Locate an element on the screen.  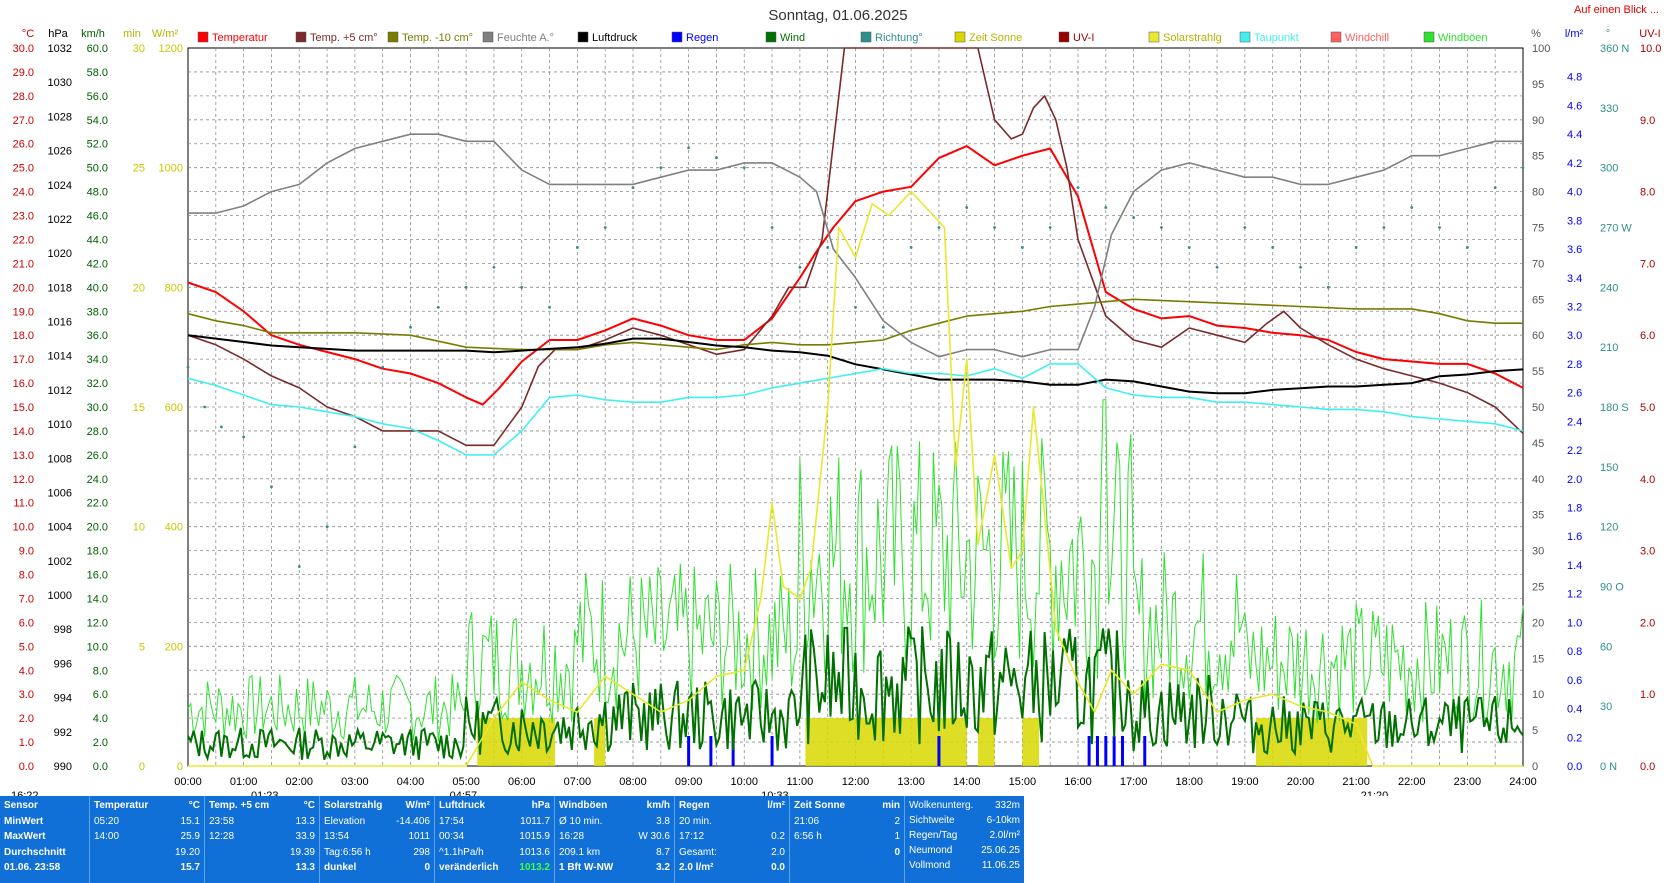
footer-solar-header: Solarstrahlg is located at coordinates (353, 805).